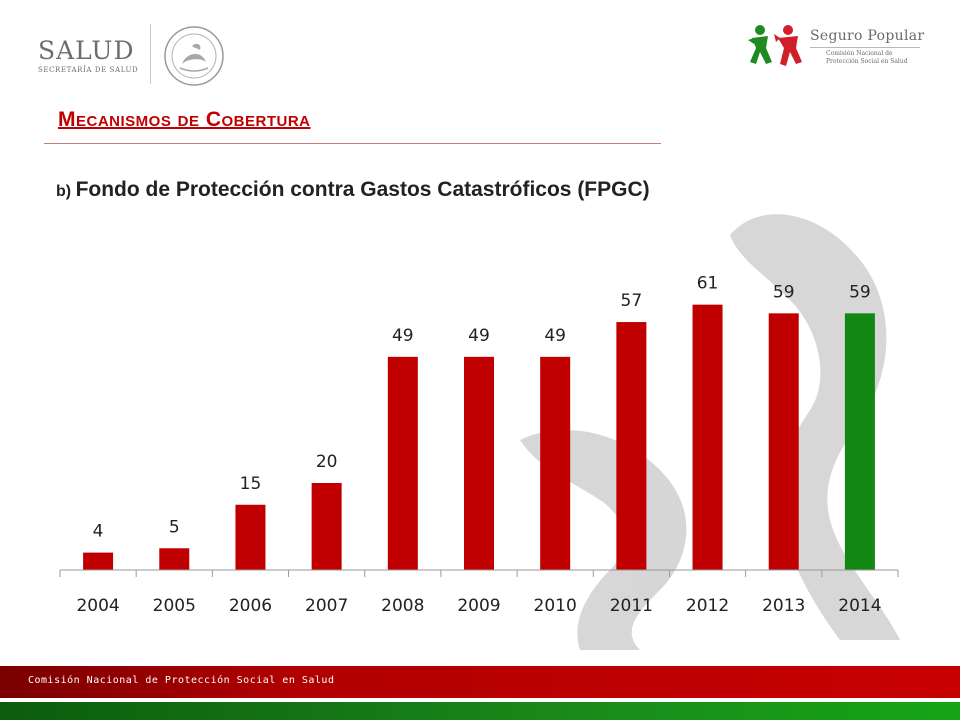 The width and height of the screenshot is (960, 720). What do you see at coordinates (184, 119) in the screenshot?
I see `section-heading: Mecanismos de Cobertura` at bounding box center [184, 119].